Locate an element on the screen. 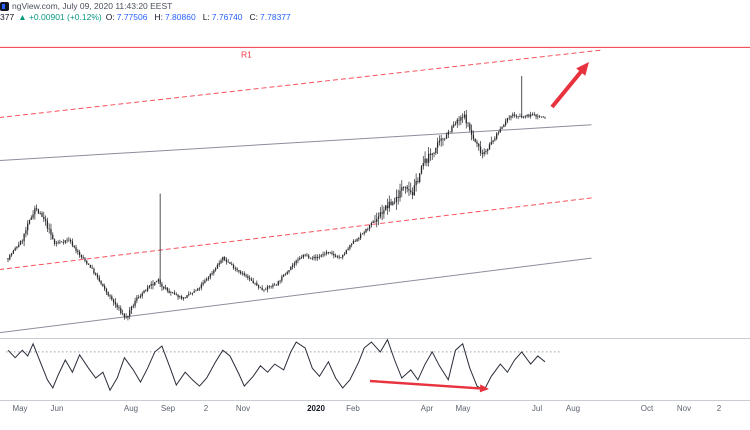  panel-dividers is located at coordinates (375, 369).